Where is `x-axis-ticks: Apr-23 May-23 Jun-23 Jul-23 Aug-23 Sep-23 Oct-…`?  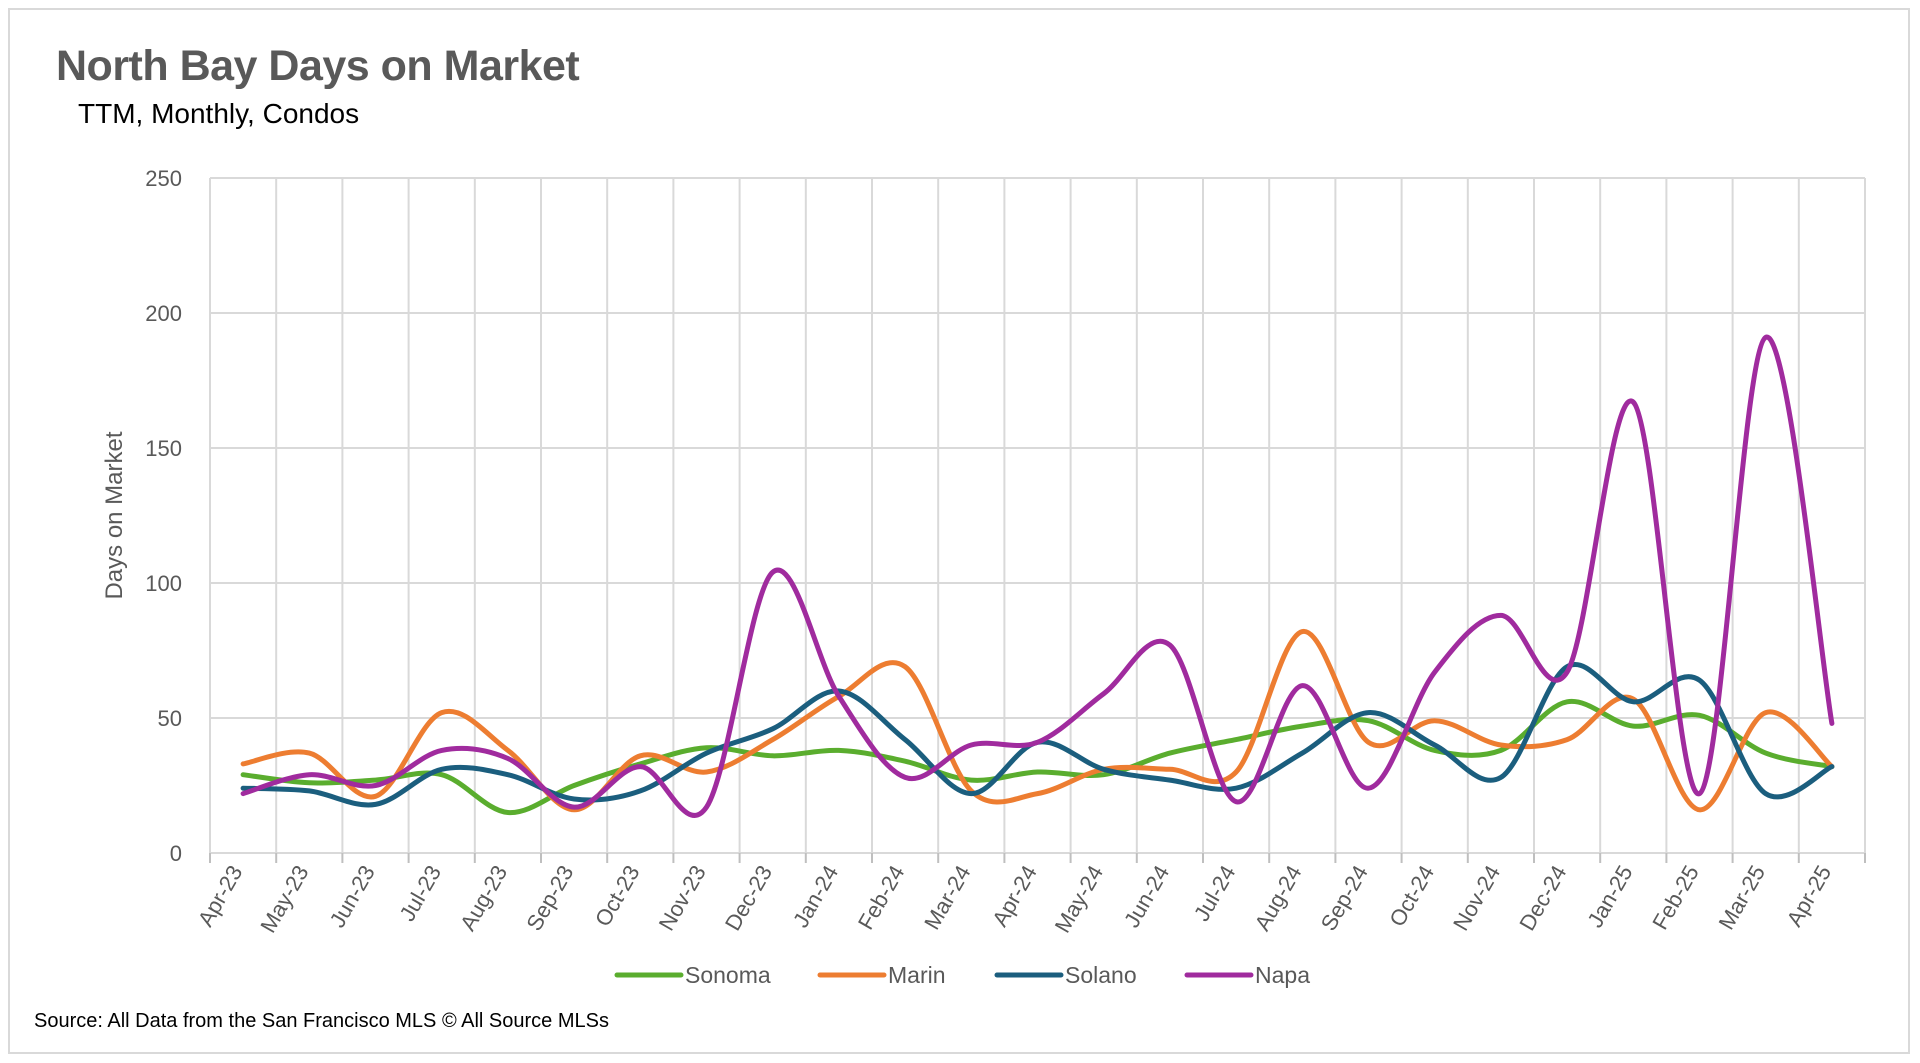
x-axis-ticks: Apr-23 May-23 Jun-23 Jul-23 Aug-23 Sep-23 Oct-… is located at coordinates (1014, 899).